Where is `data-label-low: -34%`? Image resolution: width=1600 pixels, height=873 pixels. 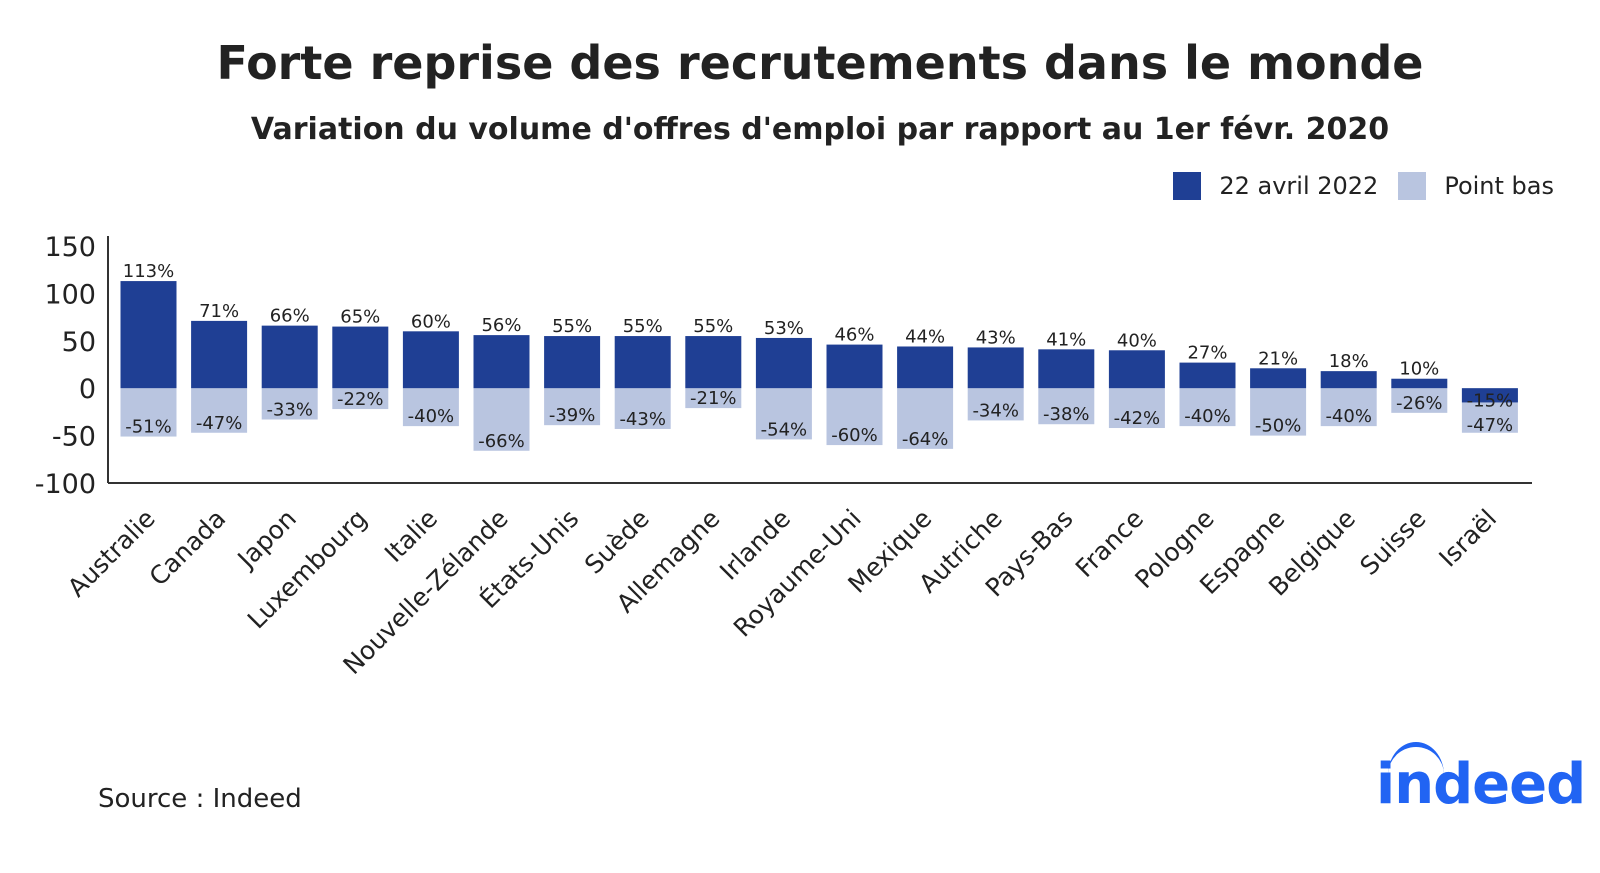 data-label-low: -34% is located at coordinates (995, 410).